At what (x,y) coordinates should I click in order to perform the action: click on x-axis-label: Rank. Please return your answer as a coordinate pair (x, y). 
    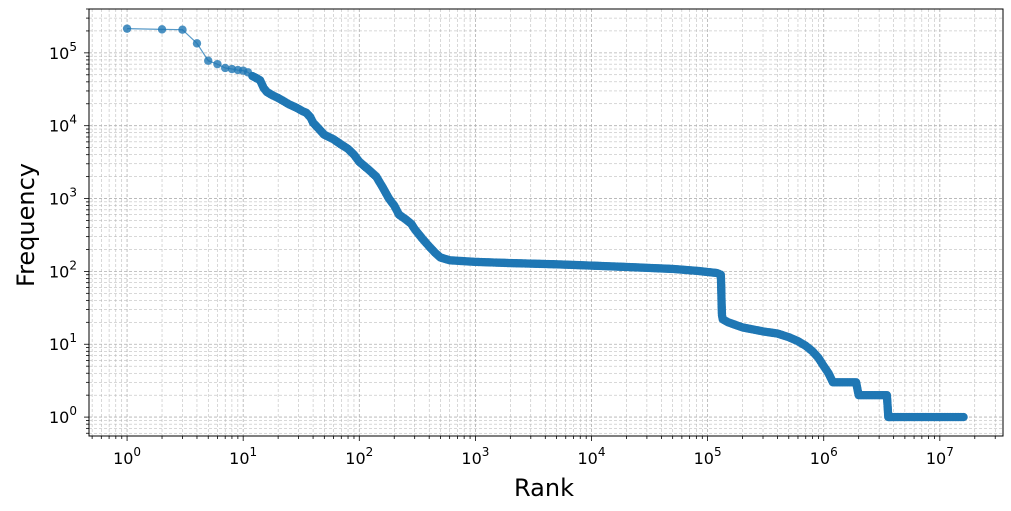
    Looking at the image, I should click on (544, 488).